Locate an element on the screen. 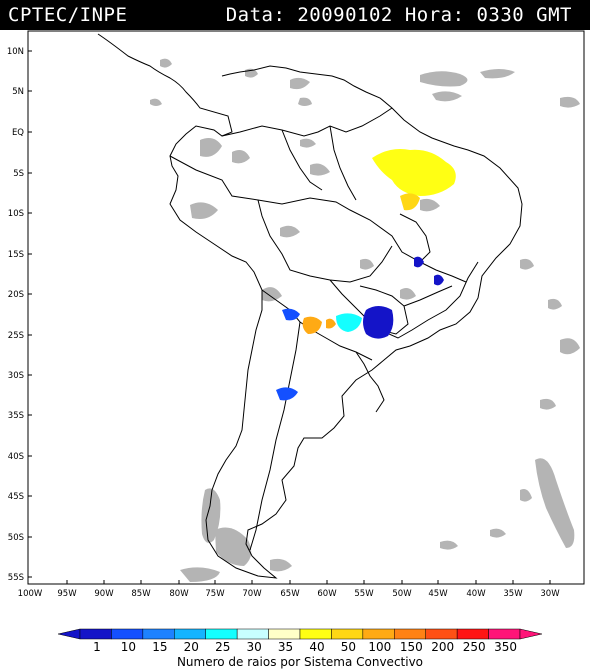  colorbar: 1 10 15 20 25 30 35 40 50 100 150 200 250 350 is located at coordinates (300, 641).